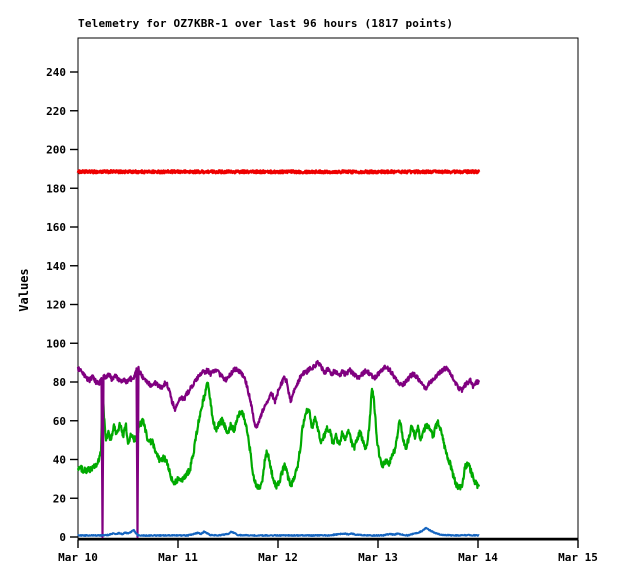  What do you see at coordinates (278, 172) in the screenshot?
I see `series-red-channel` at bounding box center [278, 172].